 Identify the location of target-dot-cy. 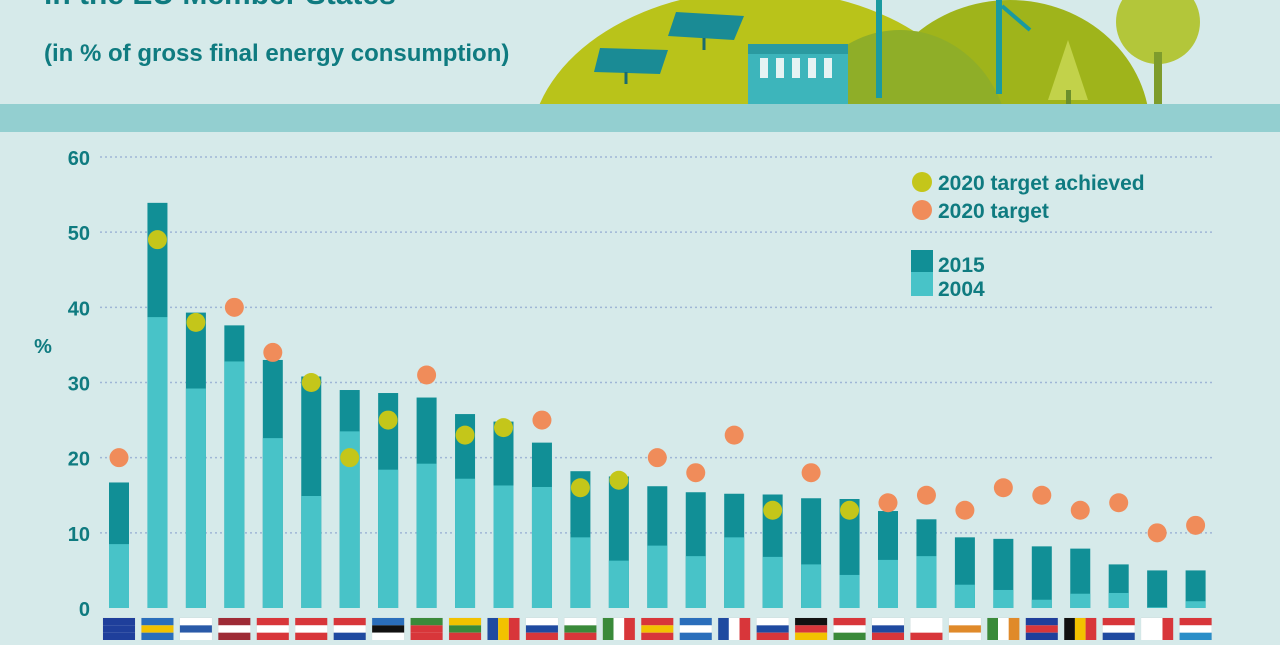
(965, 510).